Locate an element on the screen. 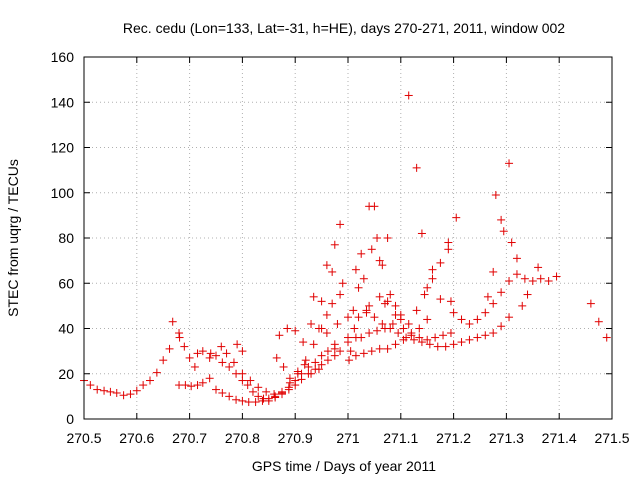 This screenshot has width=640, height=480. x-tick-label: 271.1 is located at coordinates (400, 438).